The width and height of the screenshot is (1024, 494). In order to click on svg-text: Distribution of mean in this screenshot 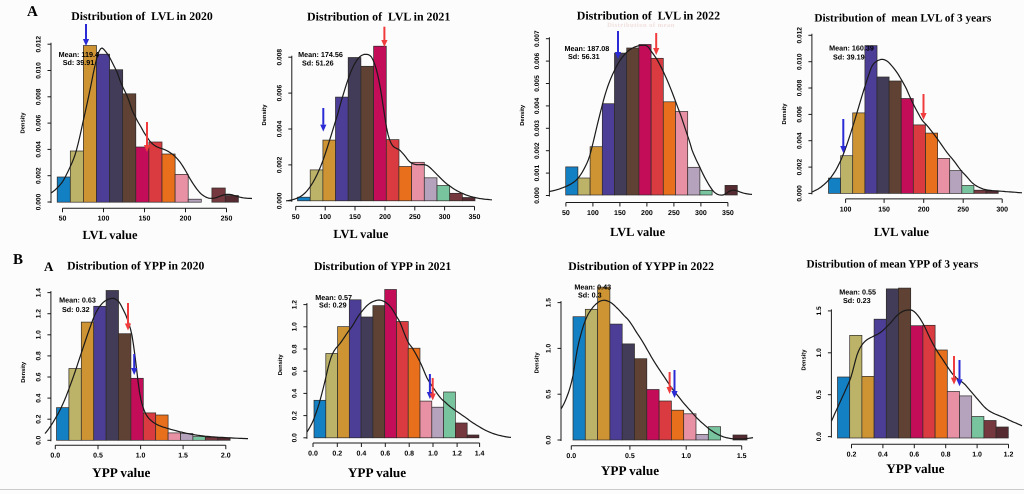, I will do `click(641, 25)`.